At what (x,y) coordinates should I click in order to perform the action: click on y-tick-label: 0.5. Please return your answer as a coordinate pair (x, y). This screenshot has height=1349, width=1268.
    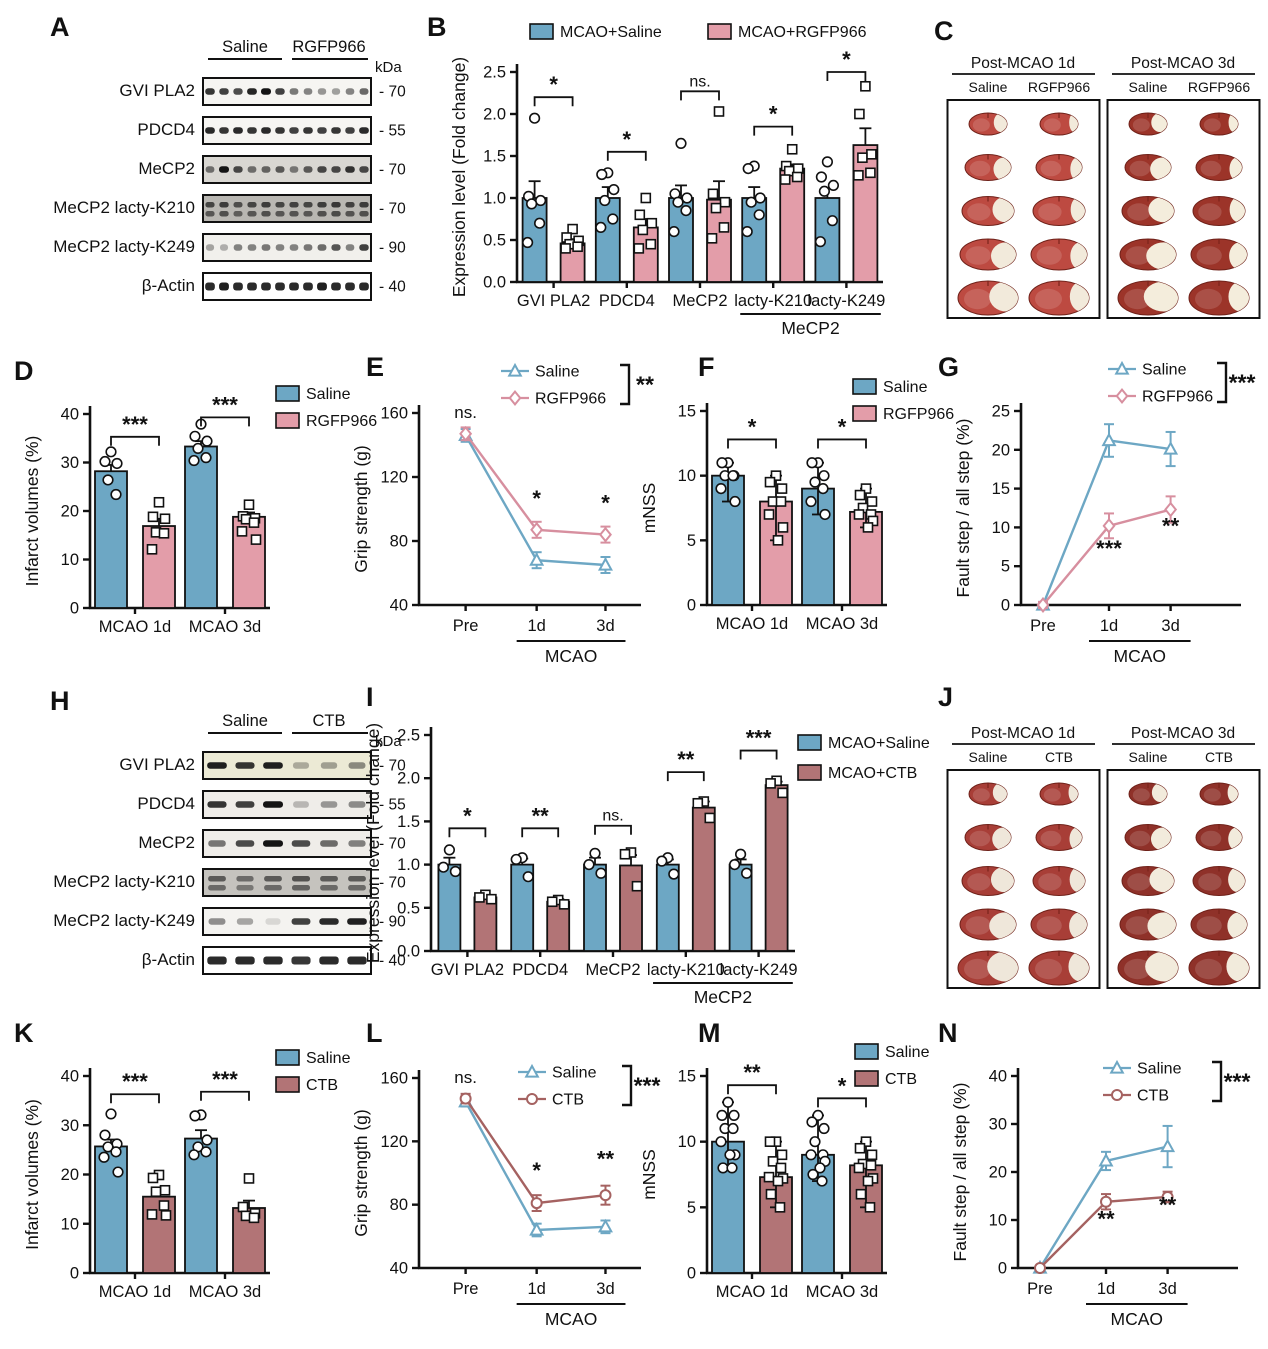
    Looking at the image, I should click on (408, 908).